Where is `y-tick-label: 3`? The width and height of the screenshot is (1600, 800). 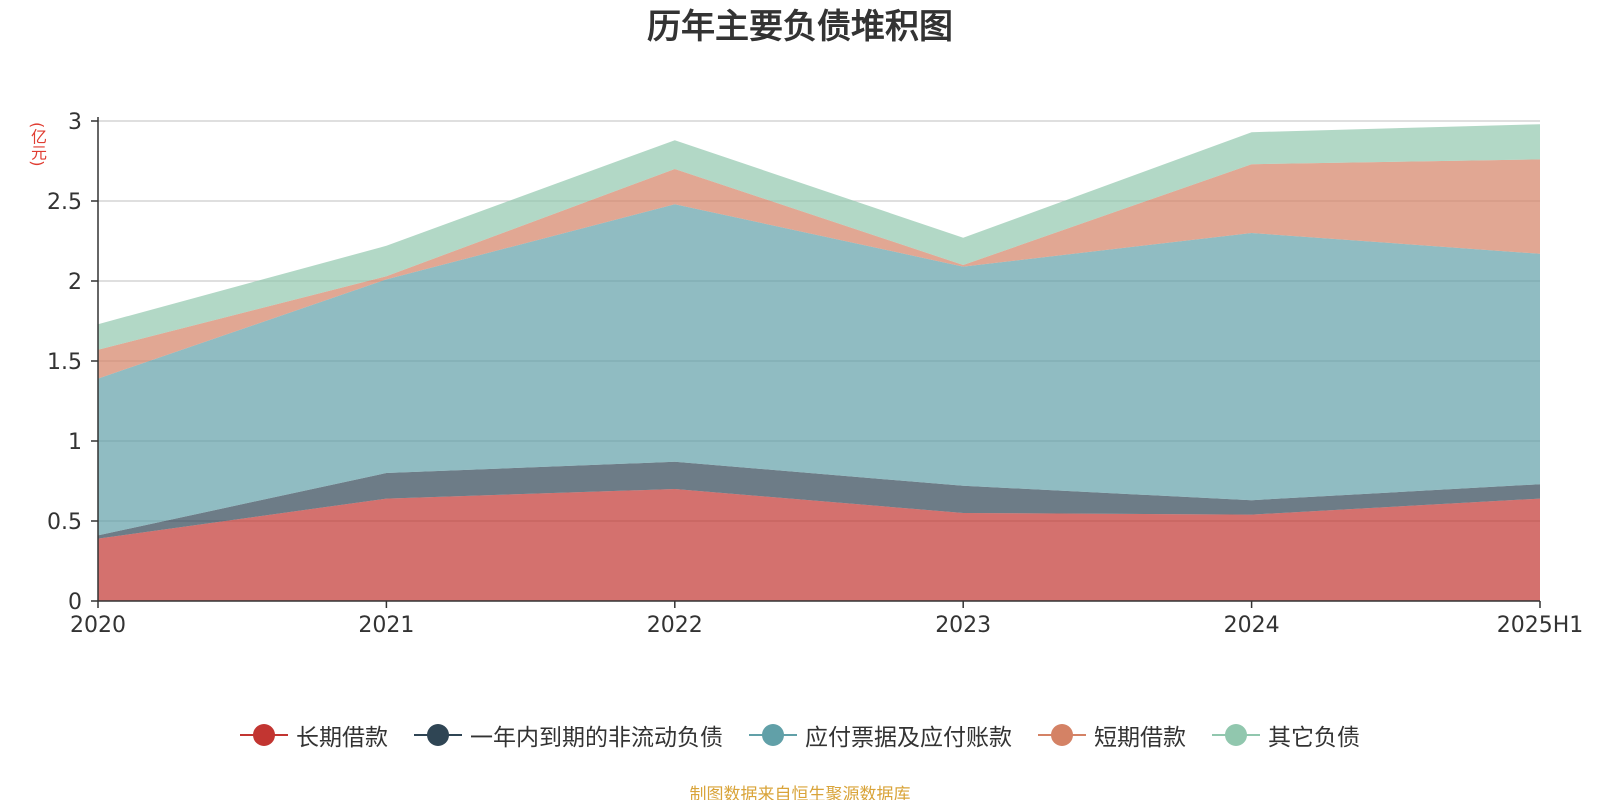 y-tick-label: 3 is located at coordinates (75, 122).